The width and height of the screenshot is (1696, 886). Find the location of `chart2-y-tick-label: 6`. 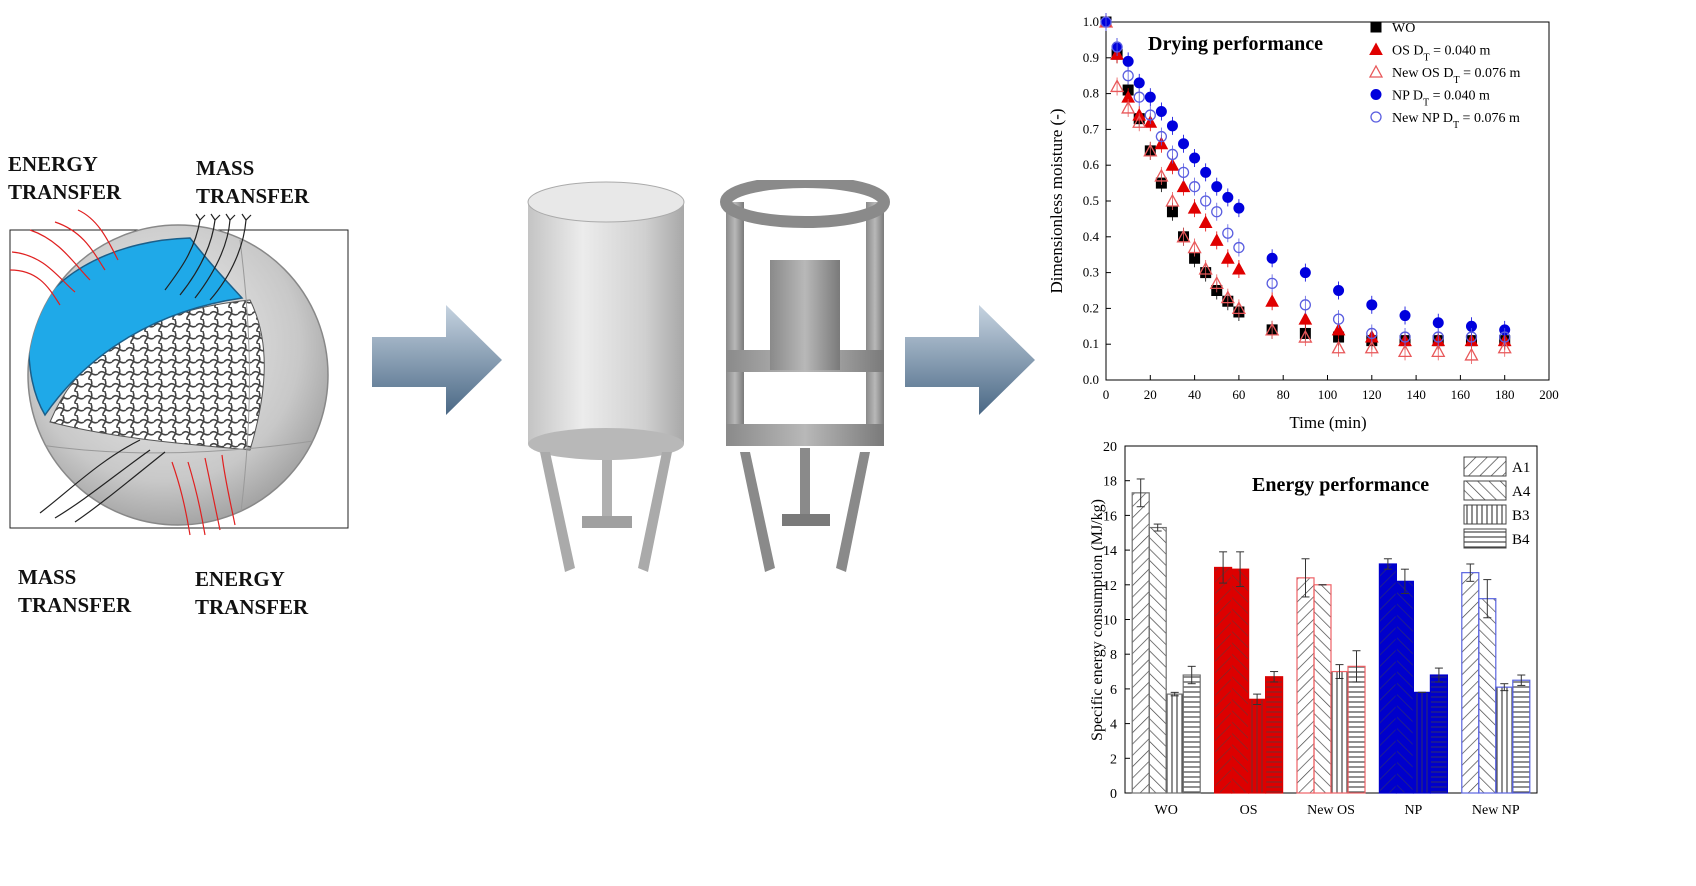

chart2-y-tick-label: 6 is located at coordinates (1113, 690).